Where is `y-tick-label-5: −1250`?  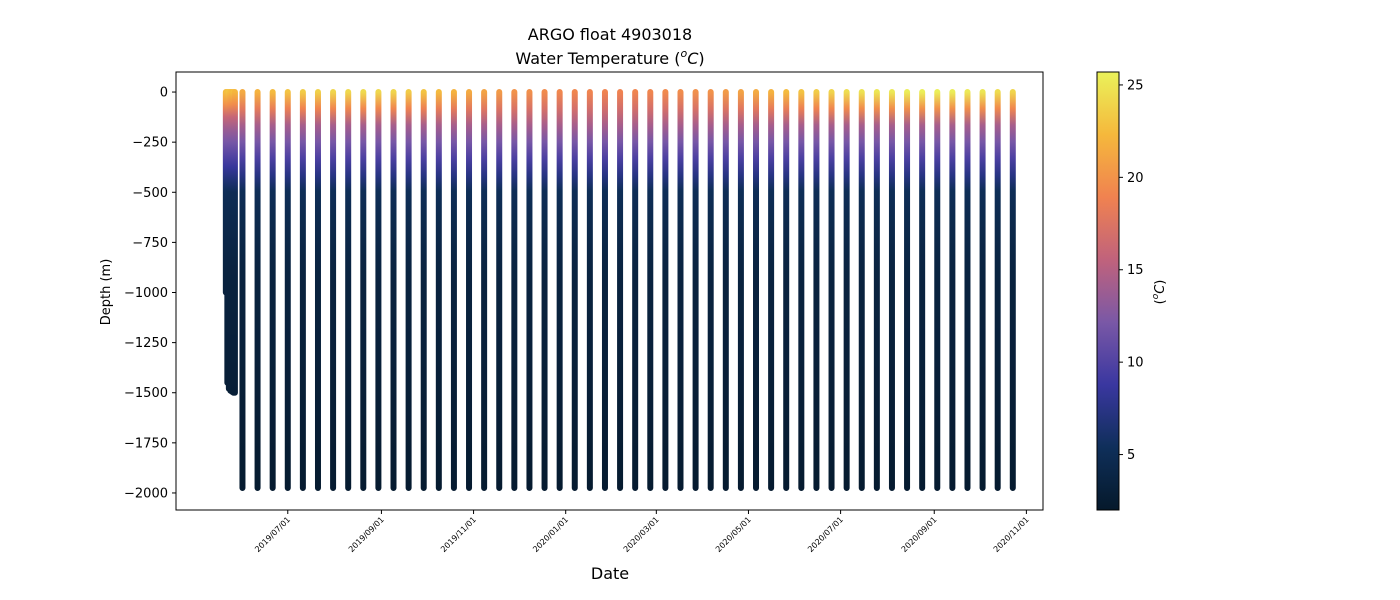
y-tick-label-5: −1250 is located at coordinates (146, 343).